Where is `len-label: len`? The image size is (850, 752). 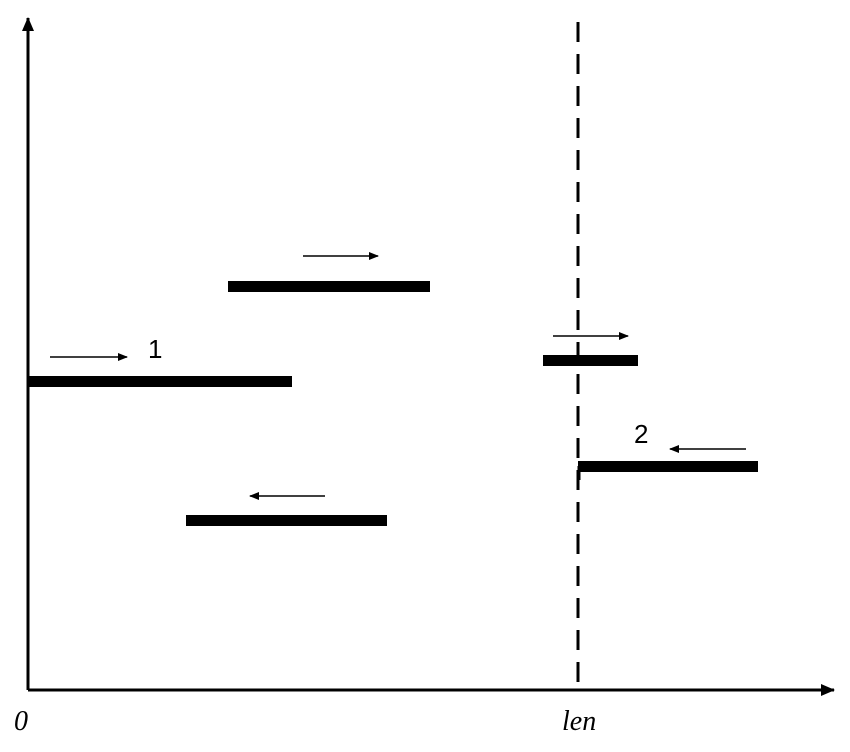 len-label: len is located at coordinates (579, 721).